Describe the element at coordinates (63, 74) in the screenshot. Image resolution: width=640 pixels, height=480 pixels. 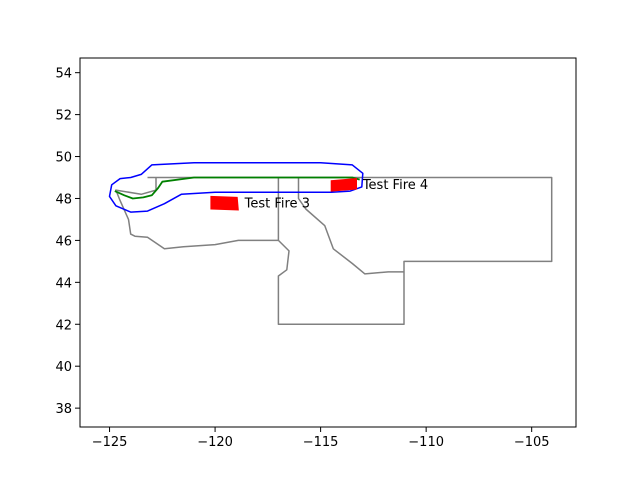
I see `y-tick-label: 54` at that location.